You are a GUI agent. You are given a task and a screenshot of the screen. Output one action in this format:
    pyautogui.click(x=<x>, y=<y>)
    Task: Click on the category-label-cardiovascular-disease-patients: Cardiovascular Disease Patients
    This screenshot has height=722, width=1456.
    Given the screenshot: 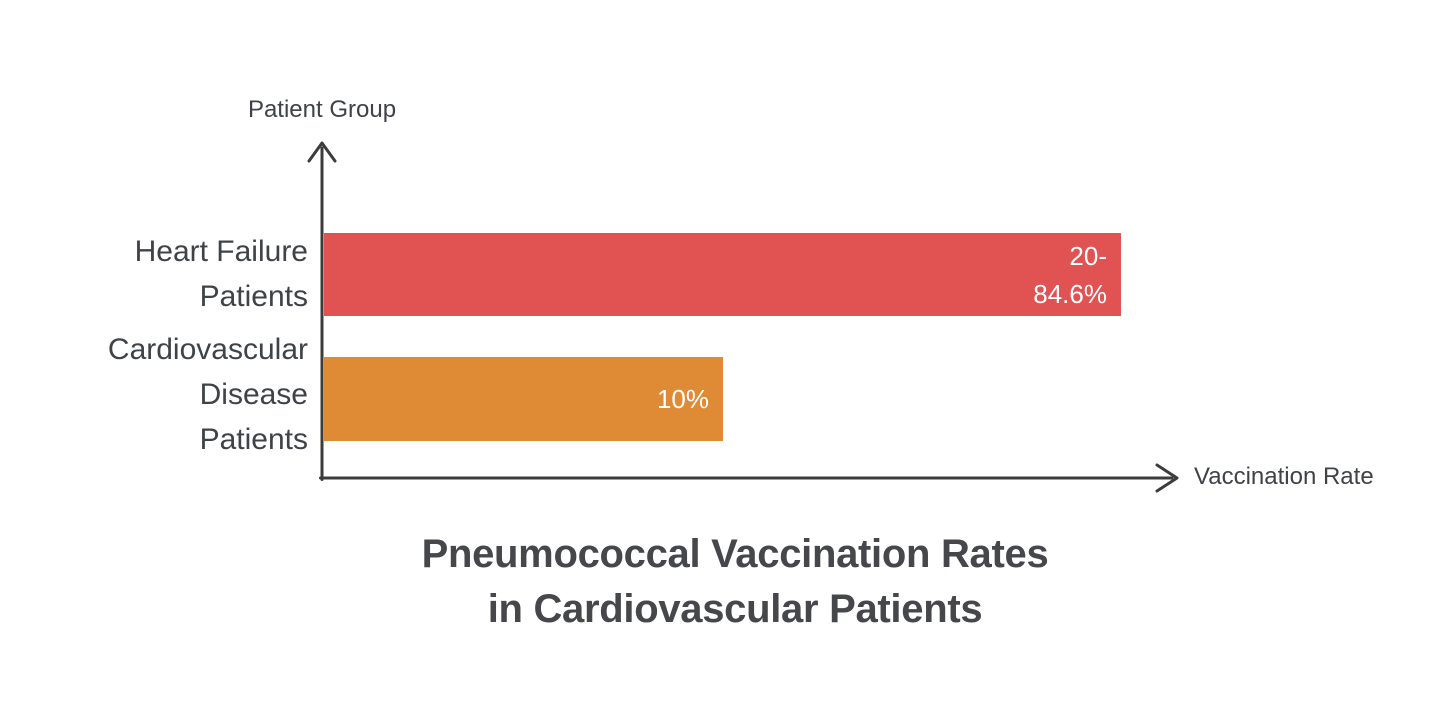 What is the action you would take?
    pyautogui.click(x=207, y=394)
    